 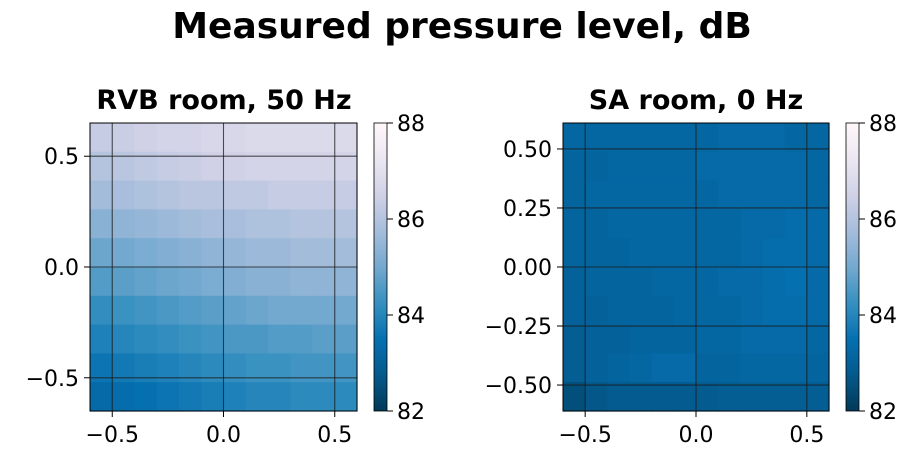 What do you see at coordinates (871, 268) in the screenshot?
I see `colorbar-sa: 88 86 84 82` at bounding box center [871, 268].